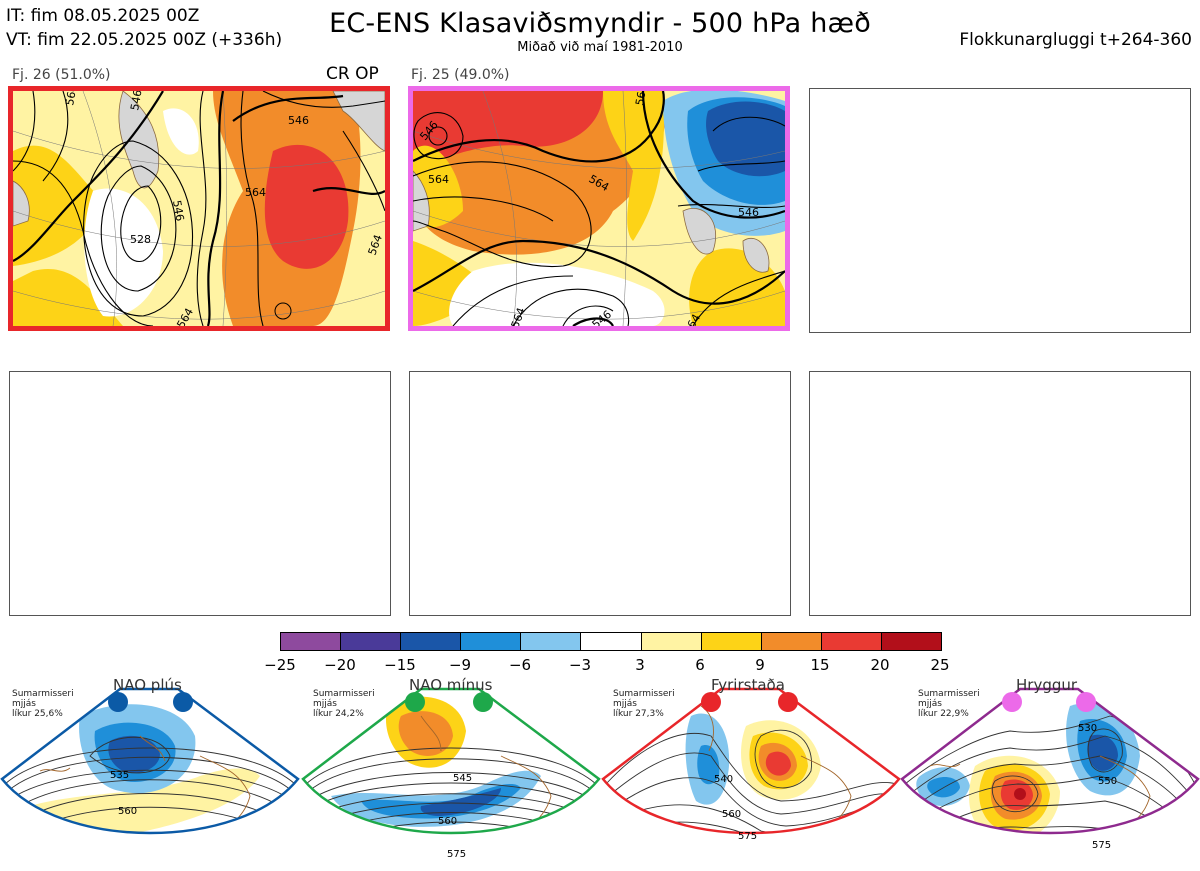  What do you see at coordinates (640, 665) in the screenshot?
I see `colorbar-tick: 3` at bounding box center [640, 665].